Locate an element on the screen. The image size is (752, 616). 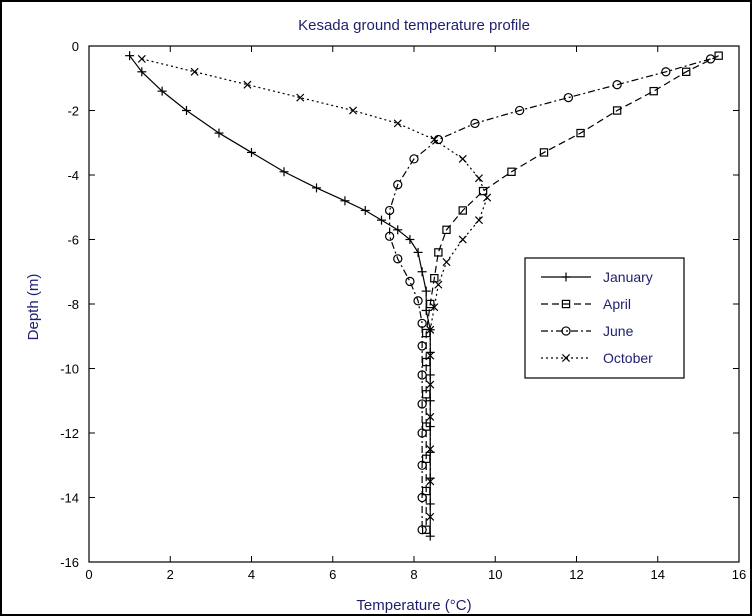
x-tick-label: 12 is located at coordinates (576, 574).